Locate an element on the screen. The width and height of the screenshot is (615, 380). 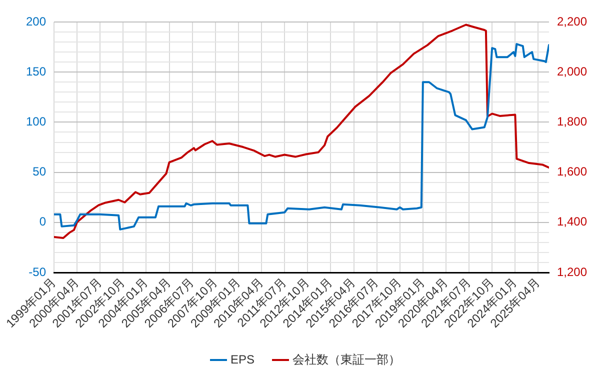
legend-label: EPS is located at coordinates (242, 359).